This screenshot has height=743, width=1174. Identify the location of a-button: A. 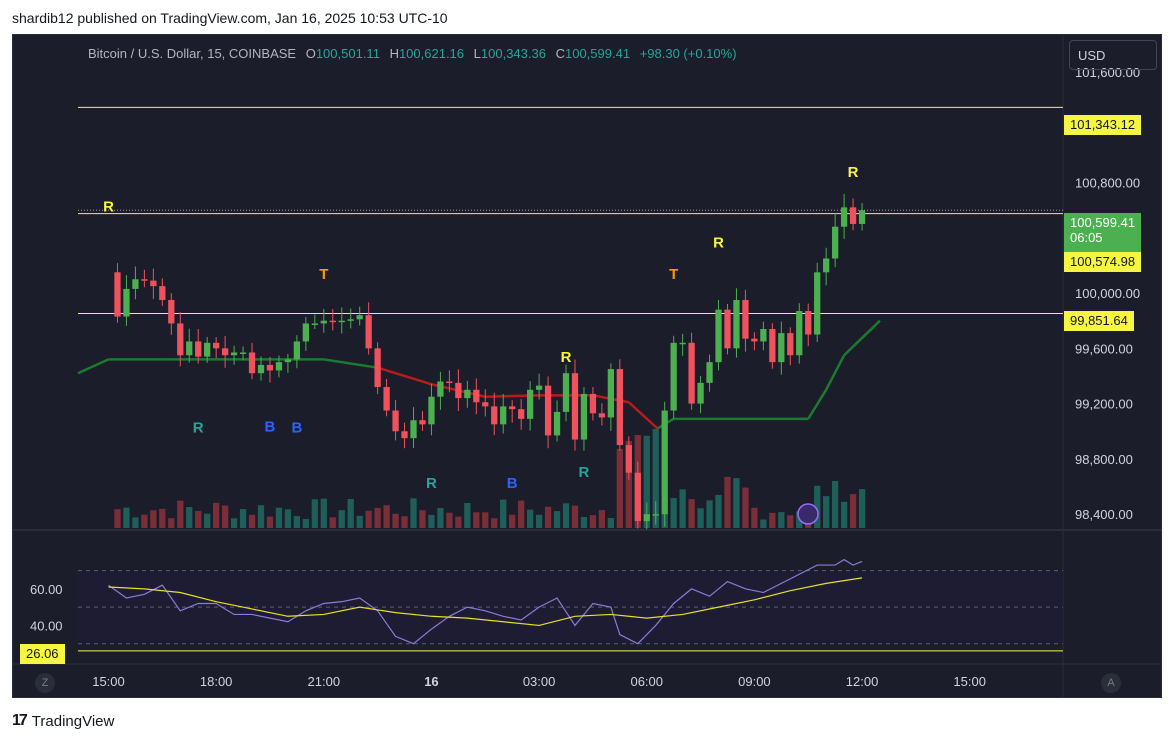
(1111, 683).